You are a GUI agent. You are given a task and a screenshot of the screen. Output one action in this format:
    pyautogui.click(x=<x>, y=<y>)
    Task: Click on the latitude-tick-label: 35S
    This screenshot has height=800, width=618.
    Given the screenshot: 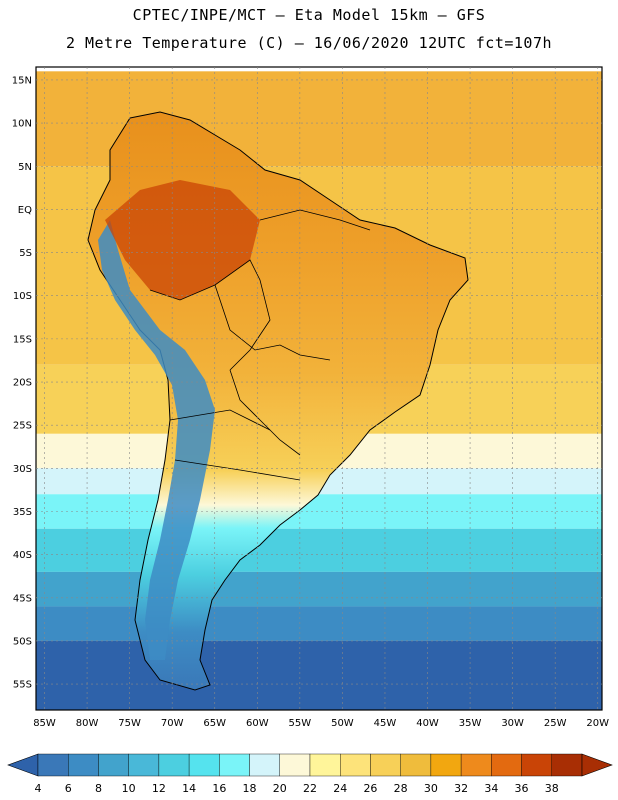 What is the action you would take?
    pyautogui.click(x=22, y=512)
    